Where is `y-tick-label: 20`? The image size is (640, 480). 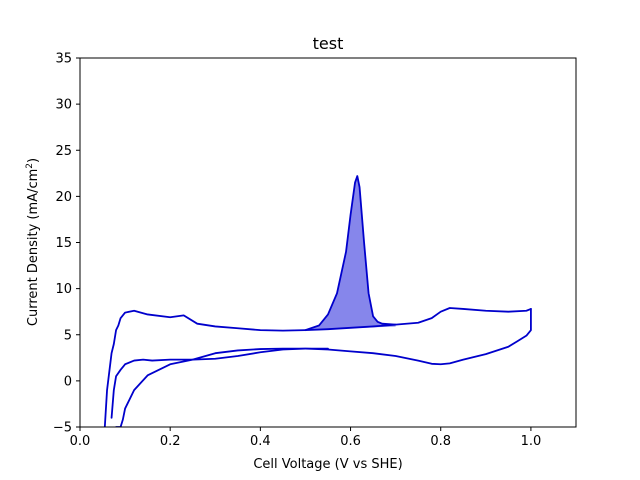
y-tick-label: 20 is located at coordinates (63, 197).